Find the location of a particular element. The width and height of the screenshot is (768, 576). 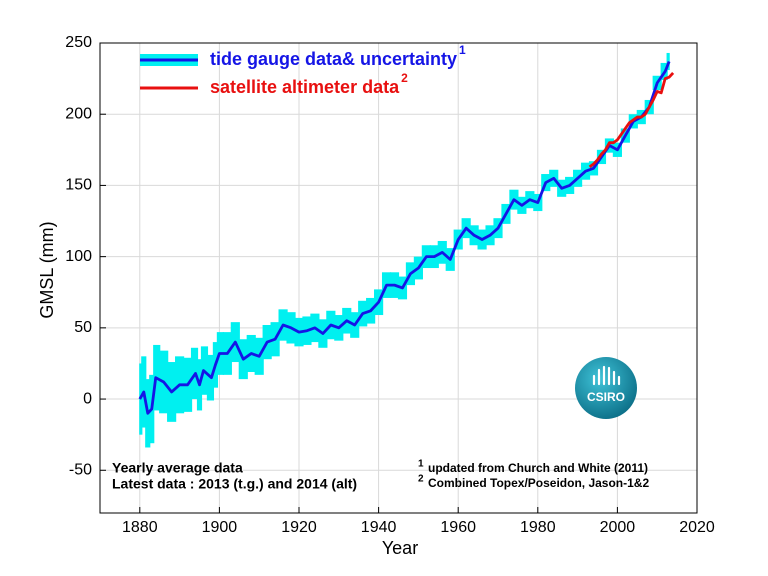

y-axis-label: GMSL (mm) is located at coordinates (47, 269).